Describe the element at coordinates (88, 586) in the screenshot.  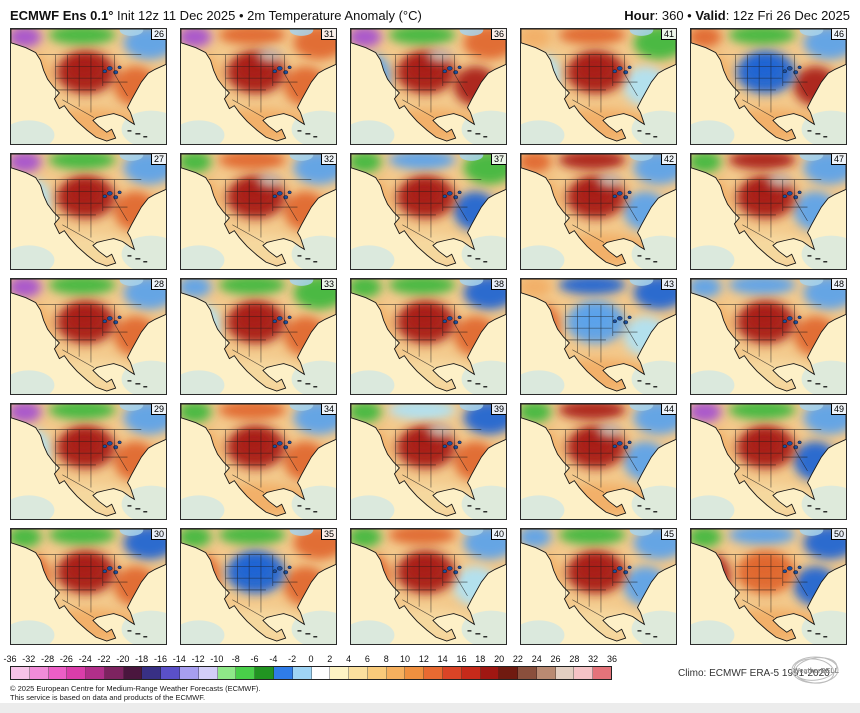
I see `ensemble-panel-member-30: 30` at that location.